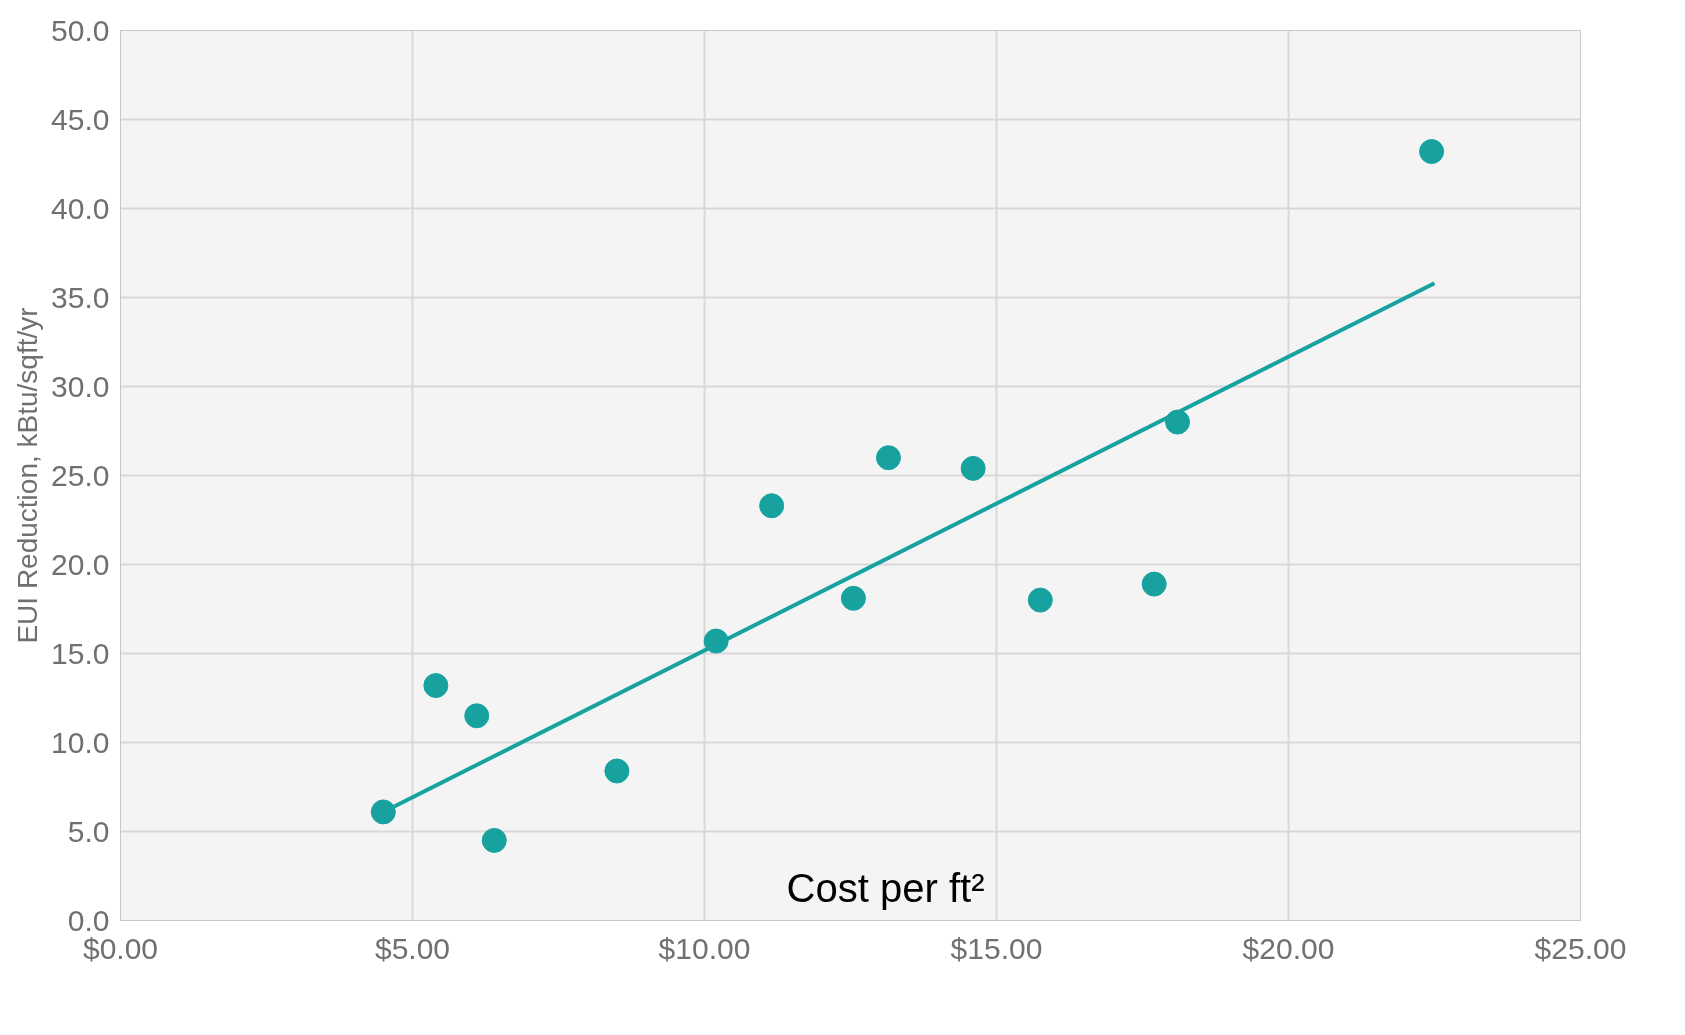  What do you see at coordinates (28, 475) in the screenshot?
I see `y-axis-title: EUI Reduction, kBtu/sqft/yr` at bounding box center [28, 475].